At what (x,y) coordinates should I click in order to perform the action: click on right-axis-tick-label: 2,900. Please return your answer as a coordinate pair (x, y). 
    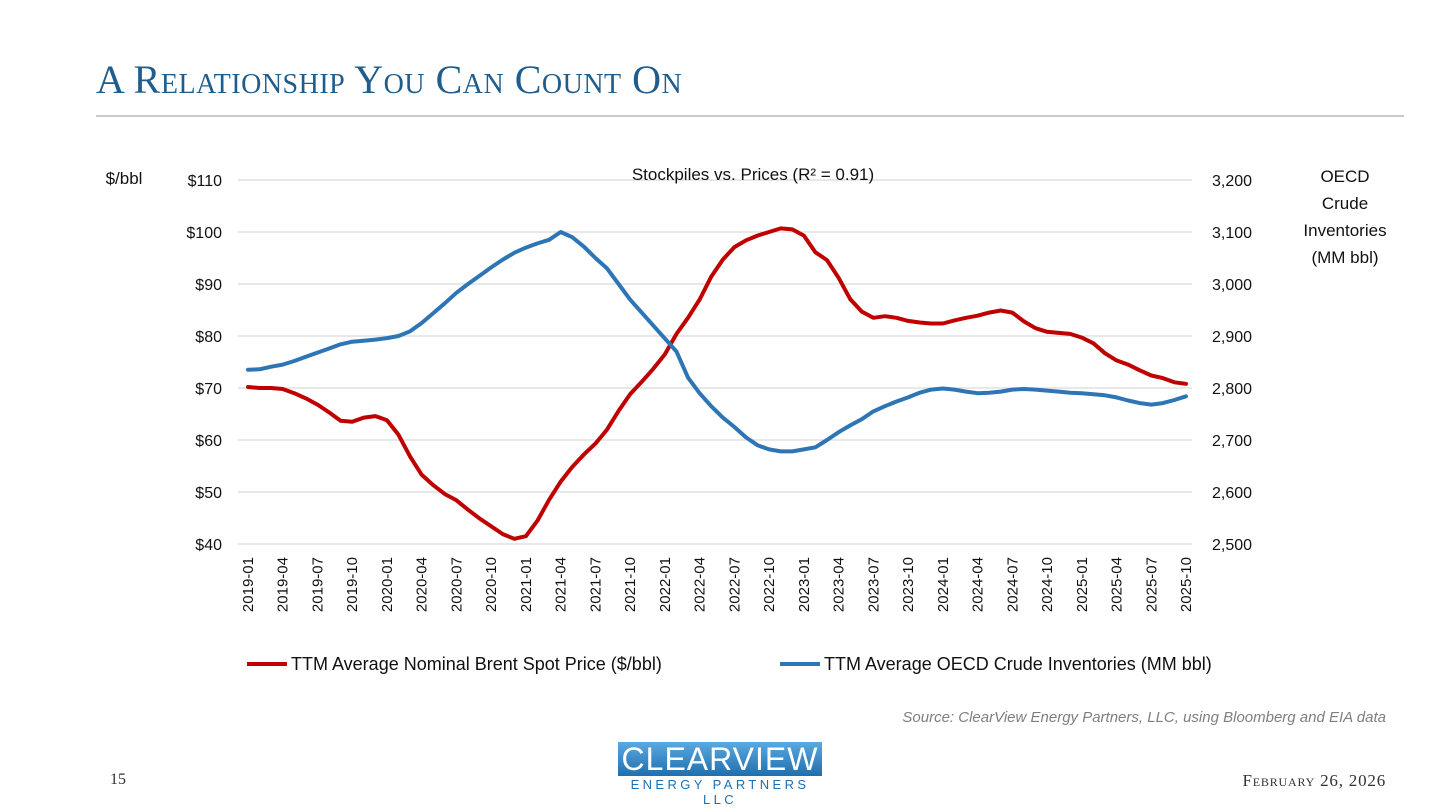
    Looking at the image, I should click on (1232, 337).